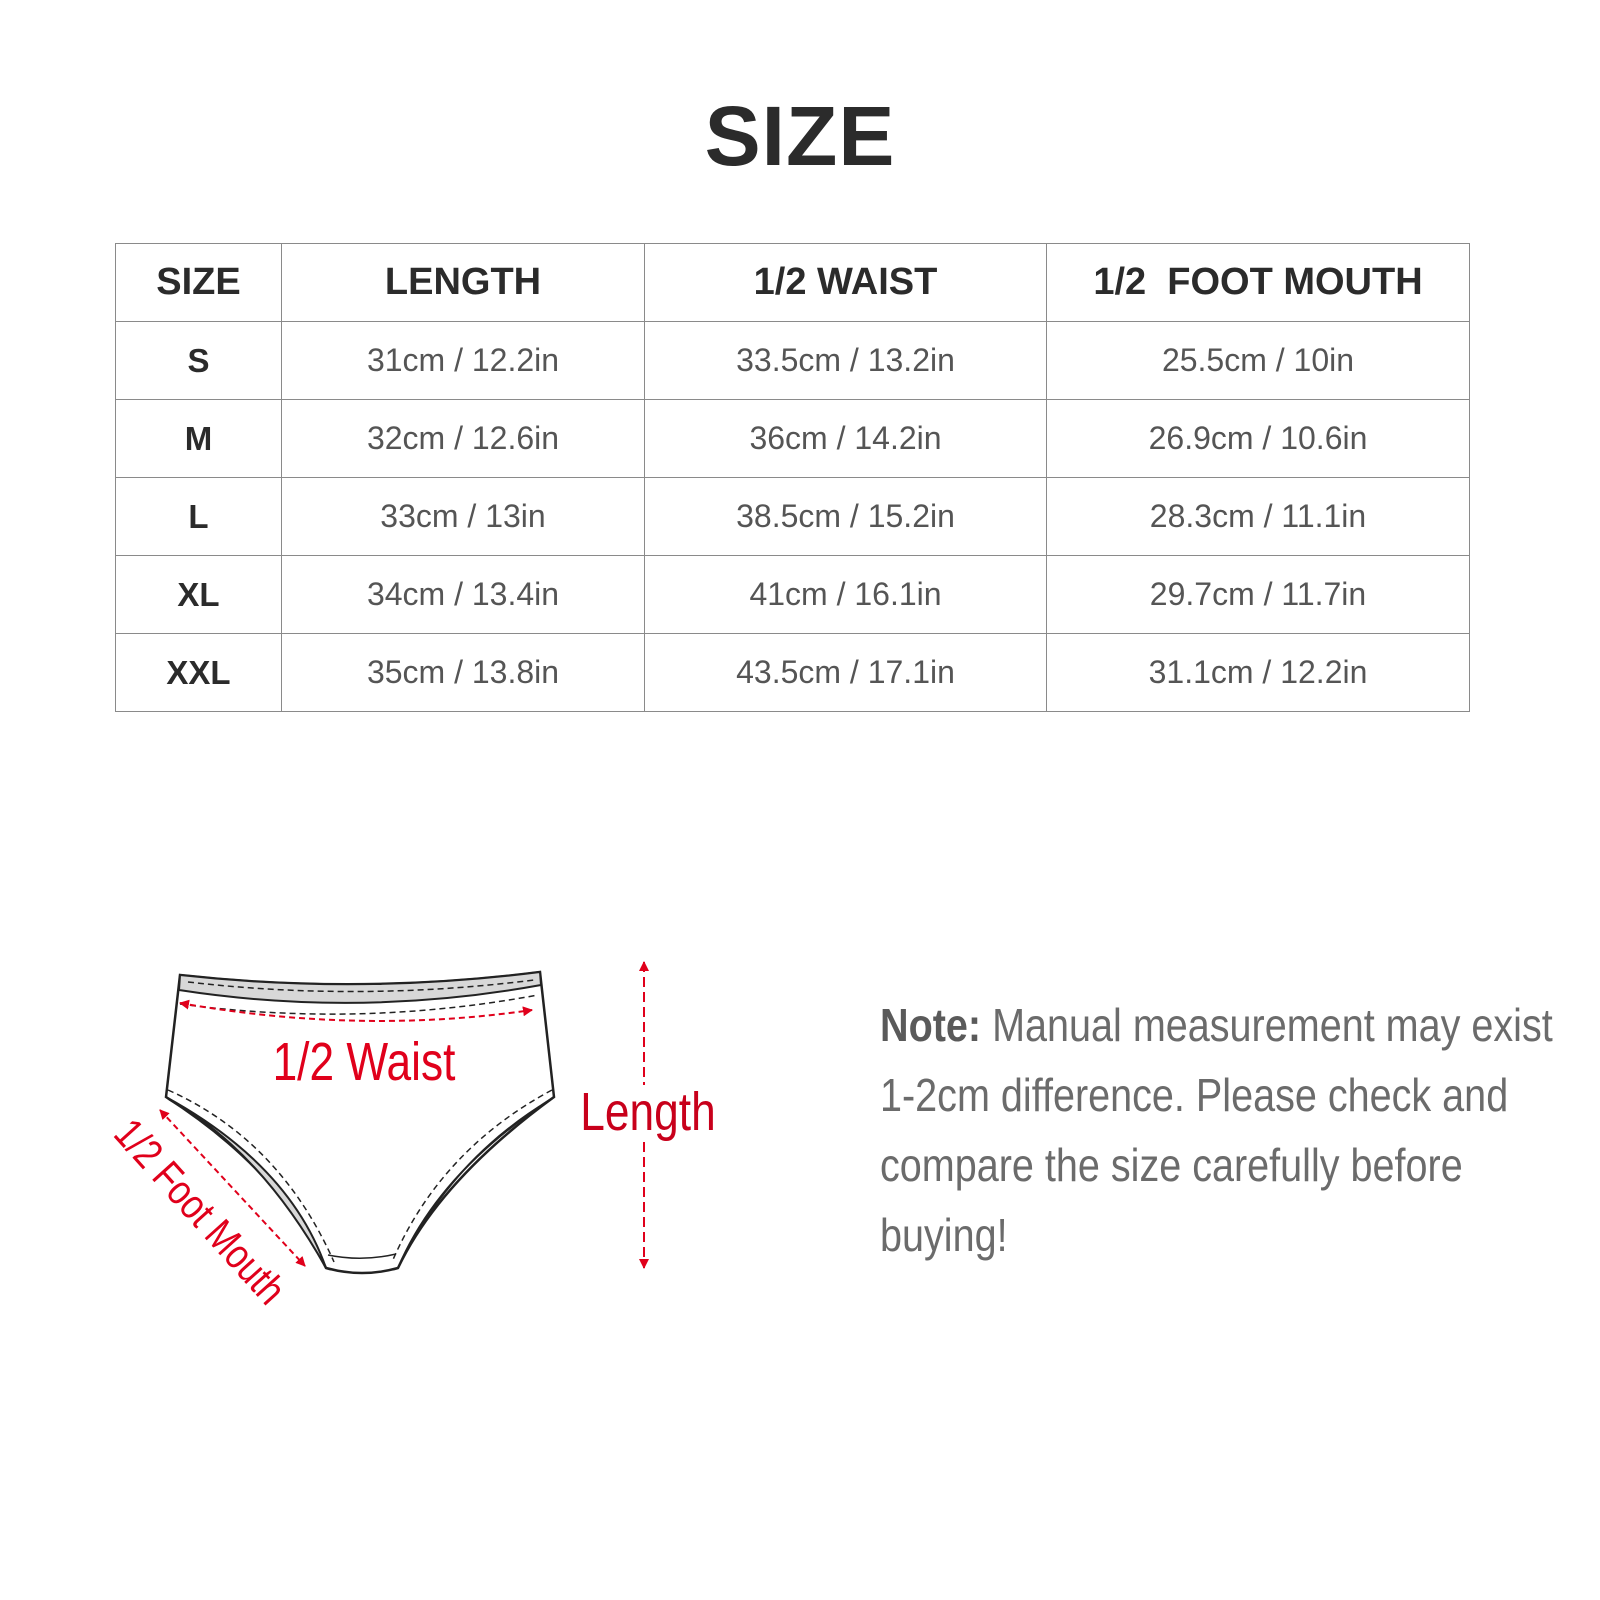 The image size is (1600, 1600). I want to click on cell-waist: 41cm / 16.1in, so click(845, 594).